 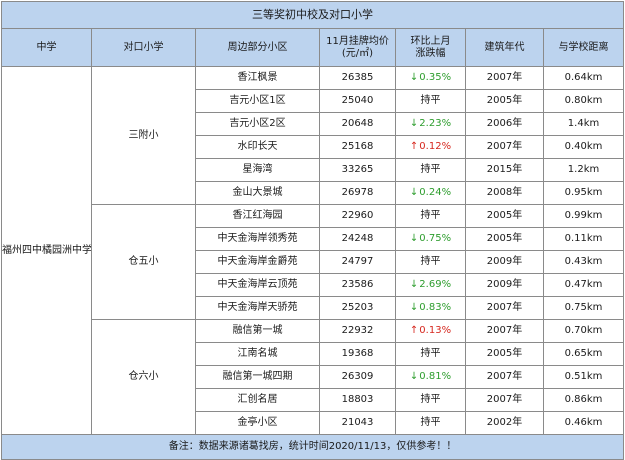 I want to click on middle-school-name: 福州四中橘园洲中学, so click(x=46, y=250).